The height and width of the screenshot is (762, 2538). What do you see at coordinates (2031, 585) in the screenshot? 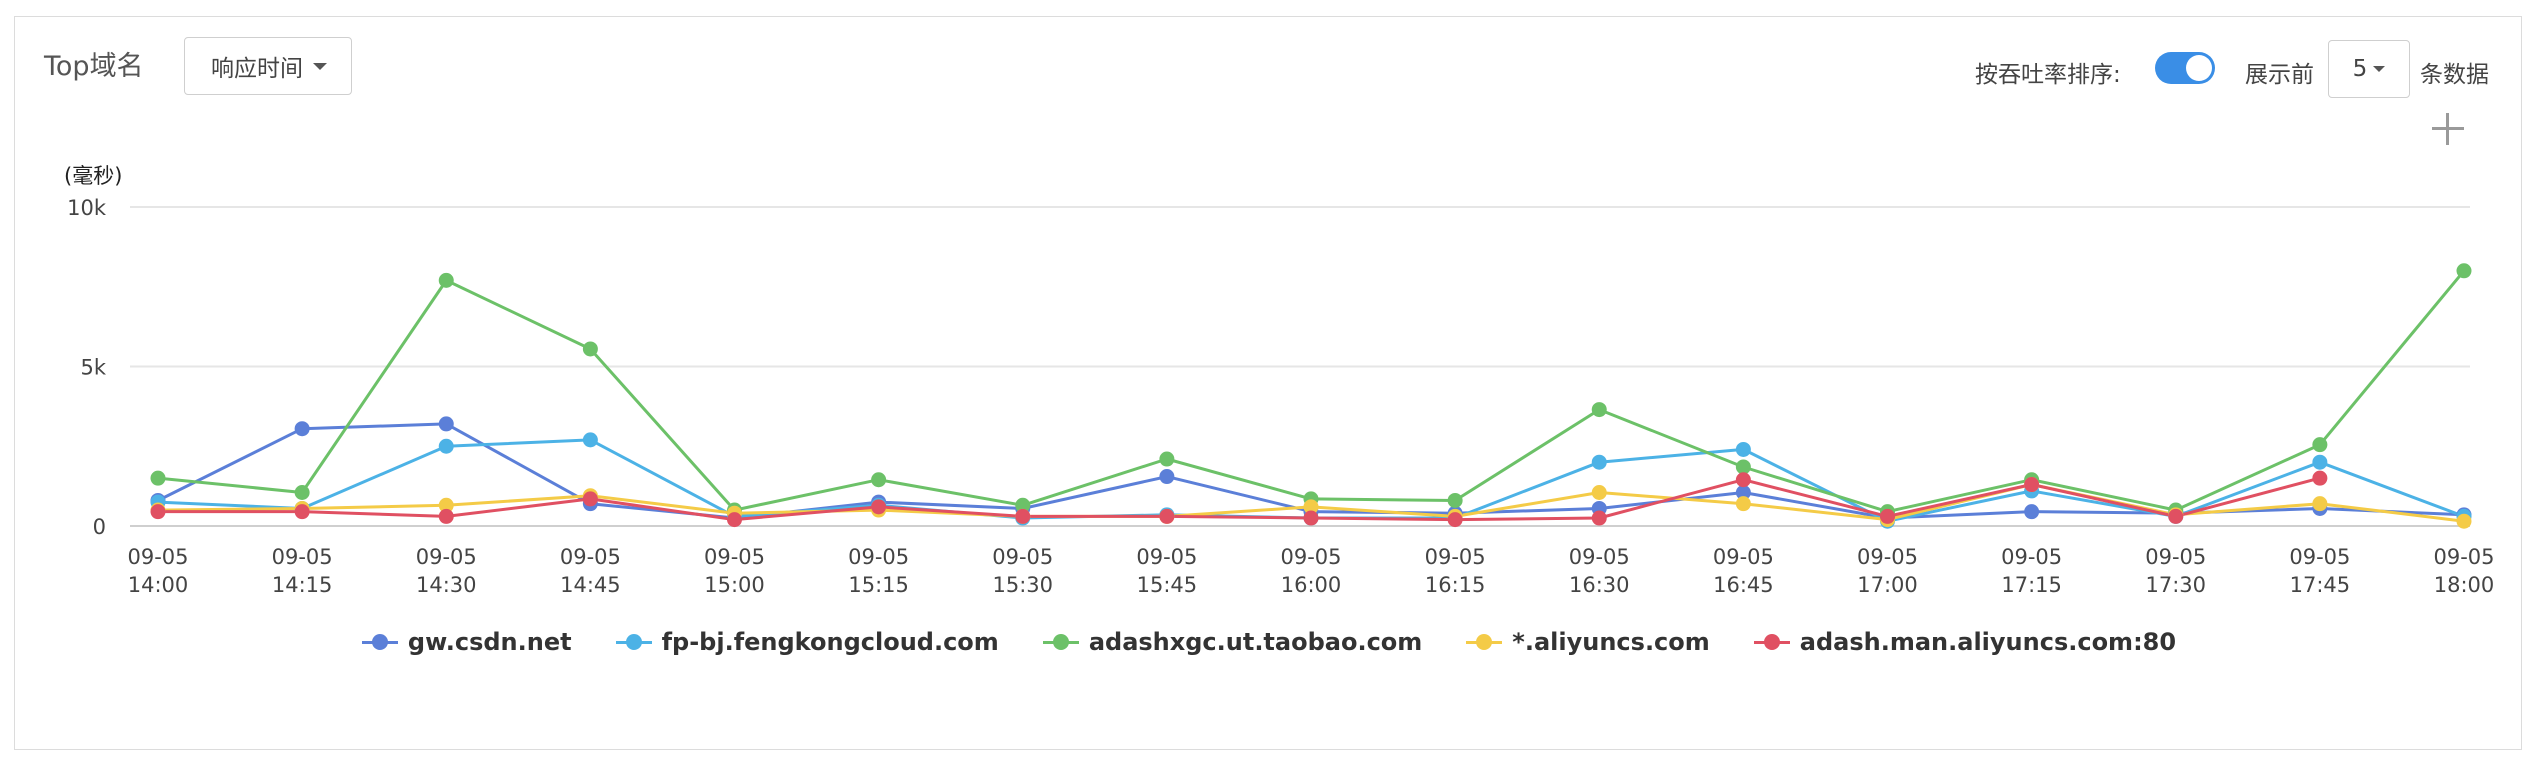
I see `x-tick-label: 17:15` at bounding box center [2031, 585].